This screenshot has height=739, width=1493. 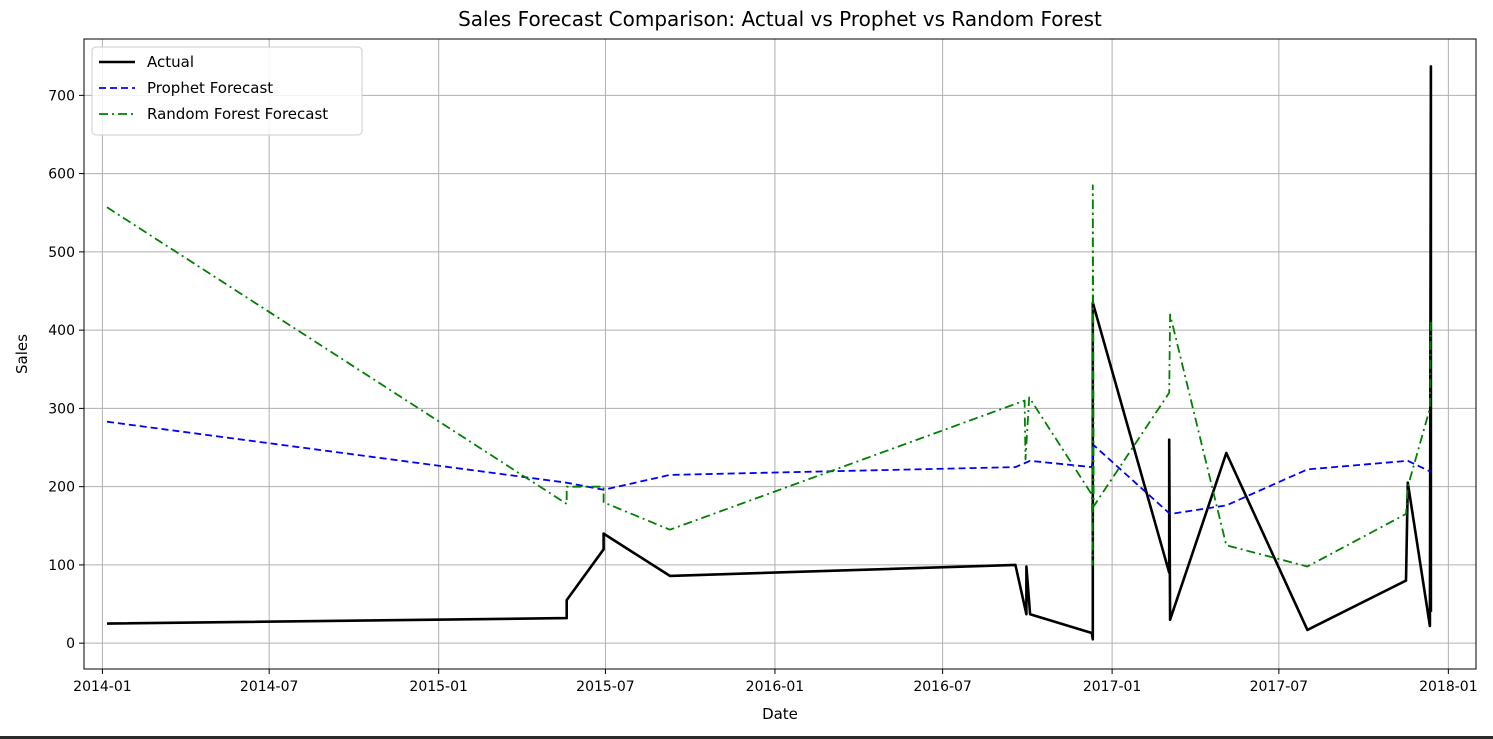 What do you see at coordinates (269, 687) in the screenshot?
I see `x-tick-label: 2014-07` at bounding box center [269, 687].